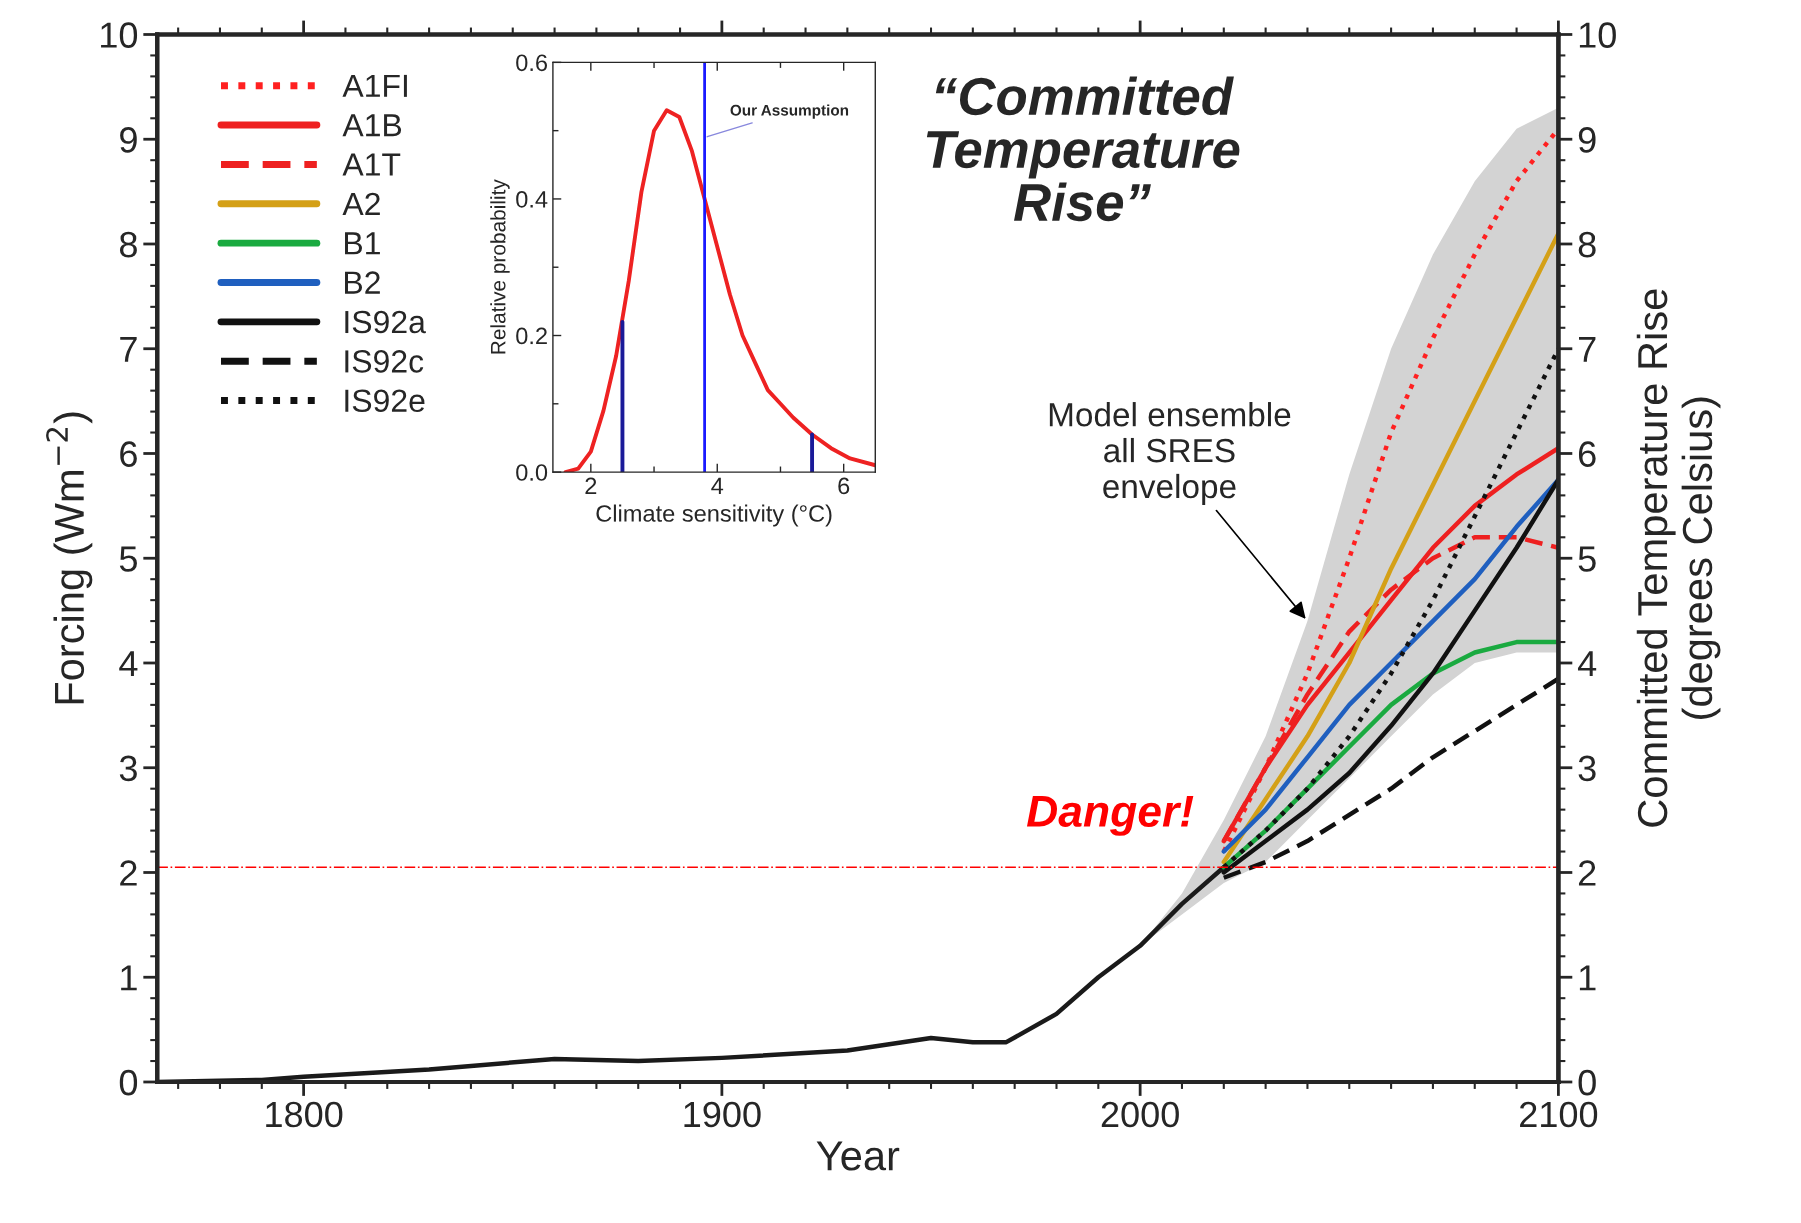 Image resolution: width=1801 pixels, height=1223 pixels. I want to click on y-tick-label: 4, so click(128, 664).